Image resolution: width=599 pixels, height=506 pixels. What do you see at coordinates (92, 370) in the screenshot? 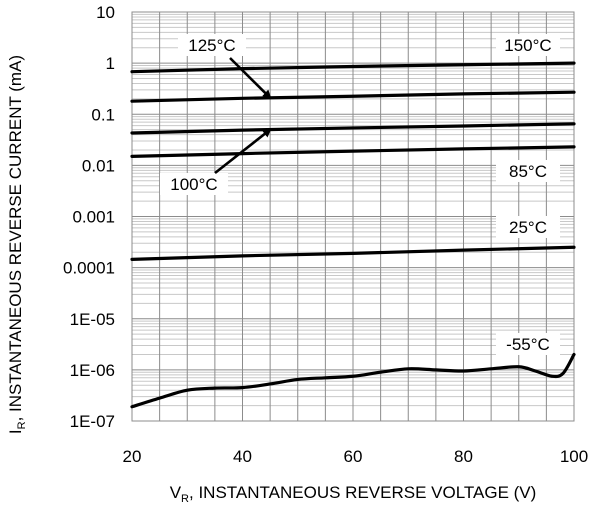
I see `y-tick-label: 1E-06` at bounding box center [92, 370].